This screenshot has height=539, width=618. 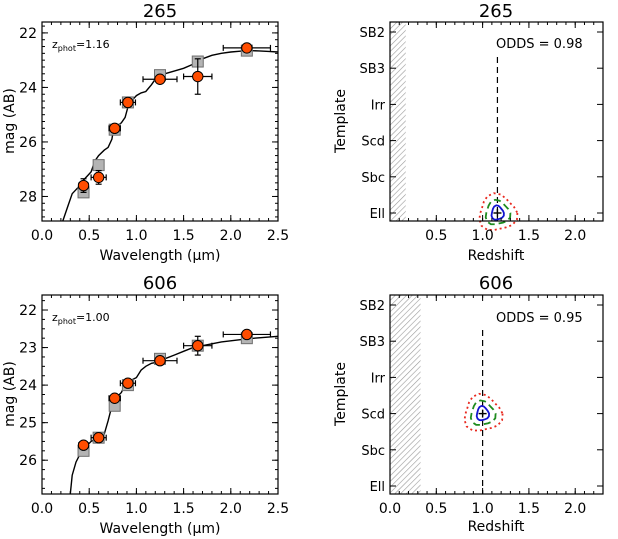 What do you see at coordinates (539, 318) in the screenshot?
I see `odds-annotation: ODDS = 0.95` at bounding box center [539, 318].